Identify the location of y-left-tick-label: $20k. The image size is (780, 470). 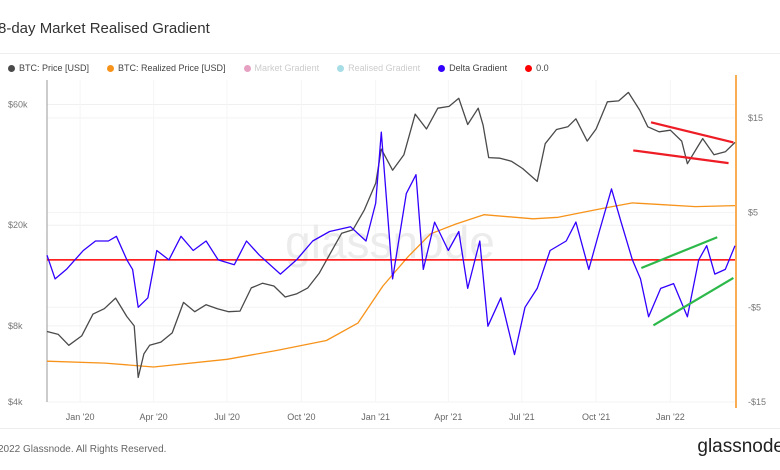
(18, 225).